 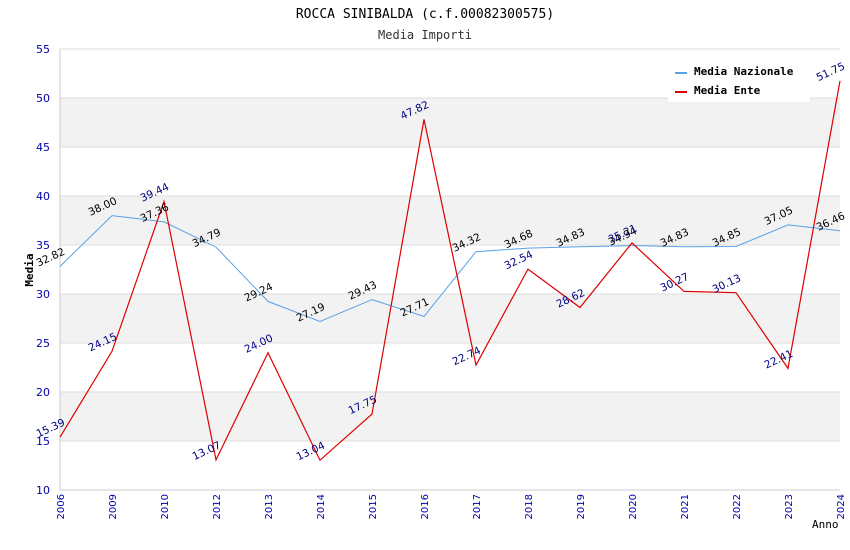 I want to click on legend: Media Nazionale Media Ente, so click(x=739, y=80).